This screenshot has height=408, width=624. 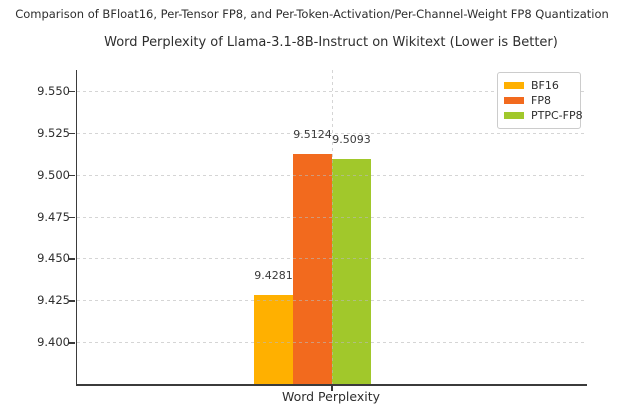 I want to click on bar-value-label-bf16: 9.4281, so click(x=273, y=276).